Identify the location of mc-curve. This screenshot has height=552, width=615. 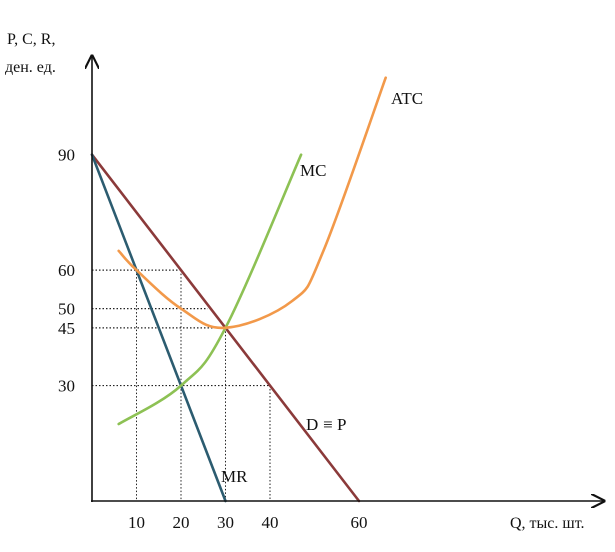
(210, 289).